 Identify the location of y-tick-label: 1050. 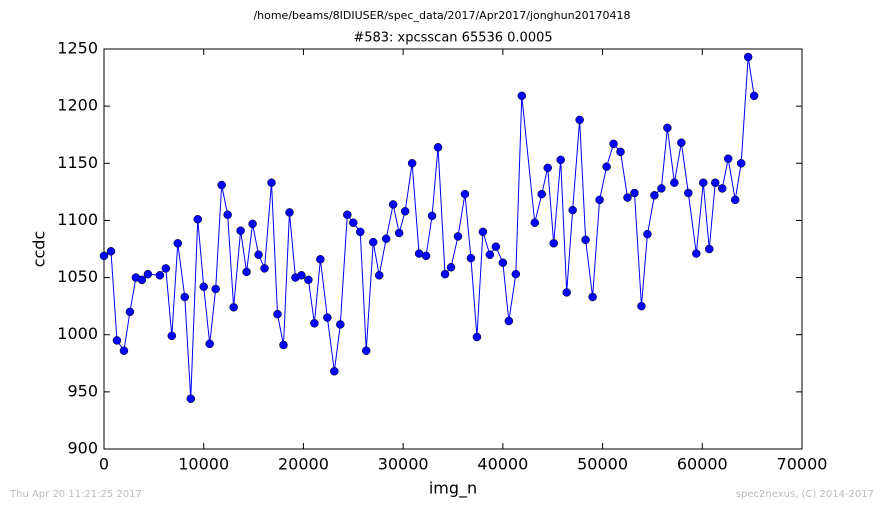
(77, 276).